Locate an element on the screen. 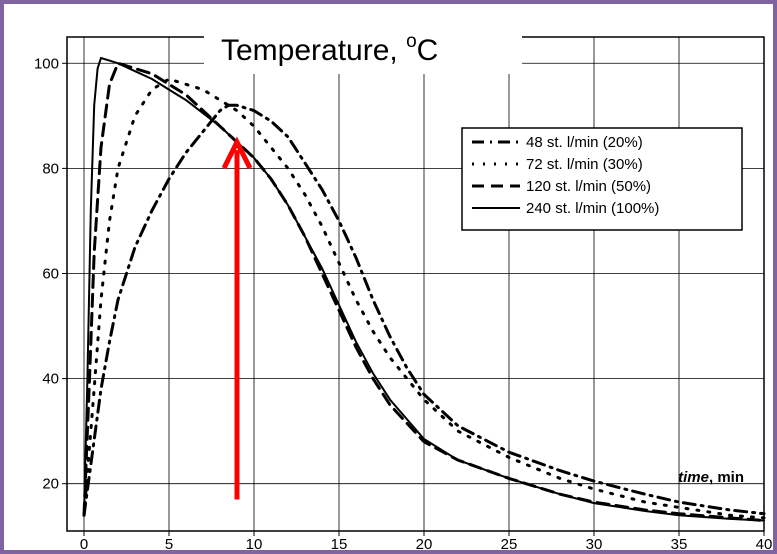 This screenshot has height=554, width=777. x-tick-label: 5 is located at coordinates (169, 543).